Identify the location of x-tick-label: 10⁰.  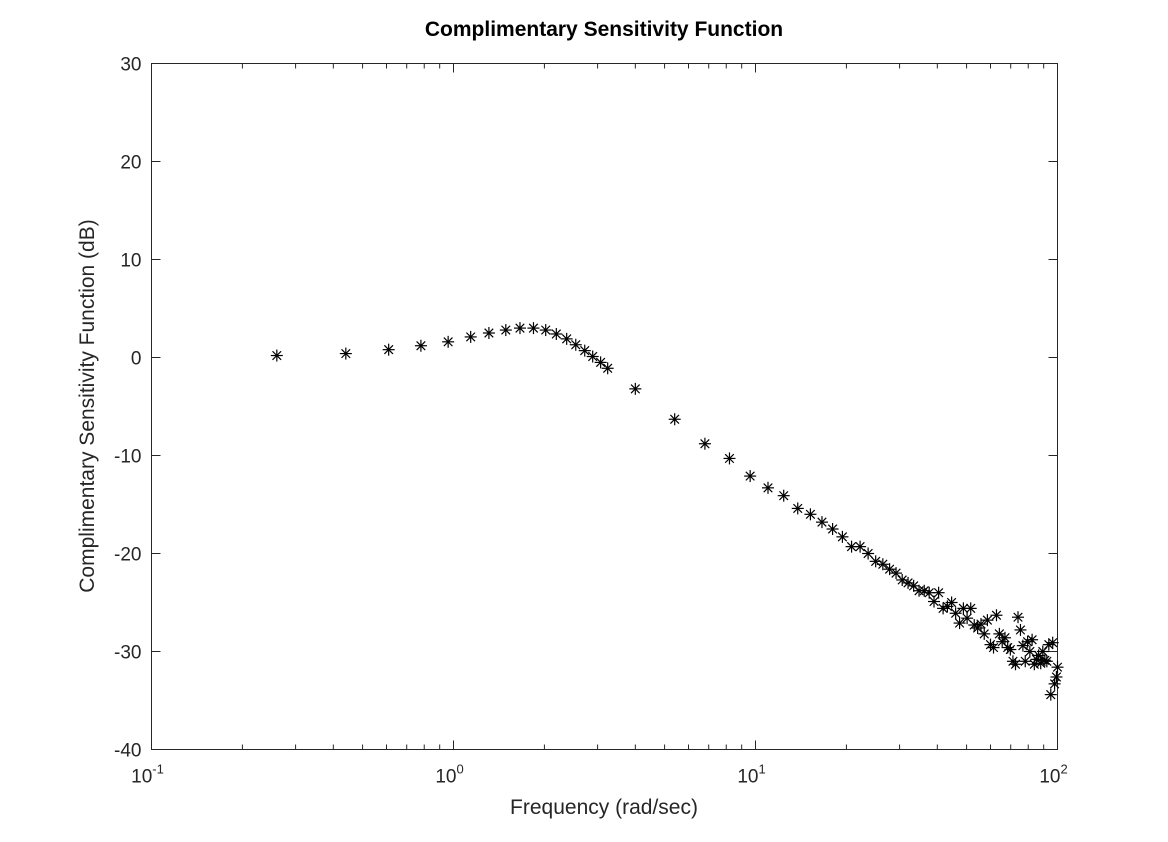
(449, 775).